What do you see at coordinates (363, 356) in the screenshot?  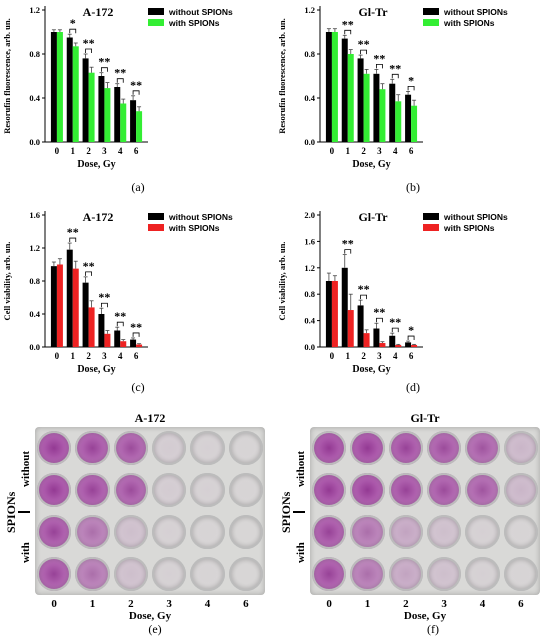 I see `x-tick-label: 2` at bounding box center [363, 356].